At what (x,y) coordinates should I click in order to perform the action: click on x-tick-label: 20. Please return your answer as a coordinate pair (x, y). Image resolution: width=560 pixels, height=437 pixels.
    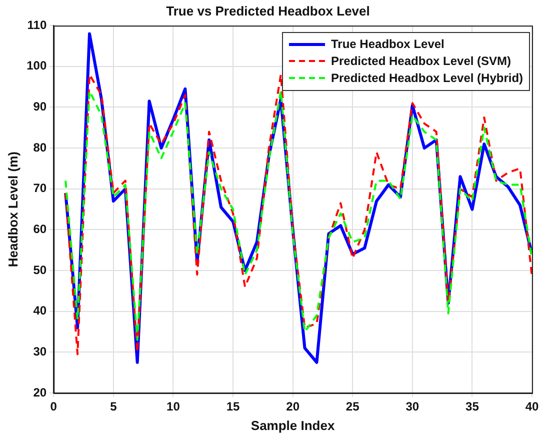
    Looking at the image, I should click on (293, 407).